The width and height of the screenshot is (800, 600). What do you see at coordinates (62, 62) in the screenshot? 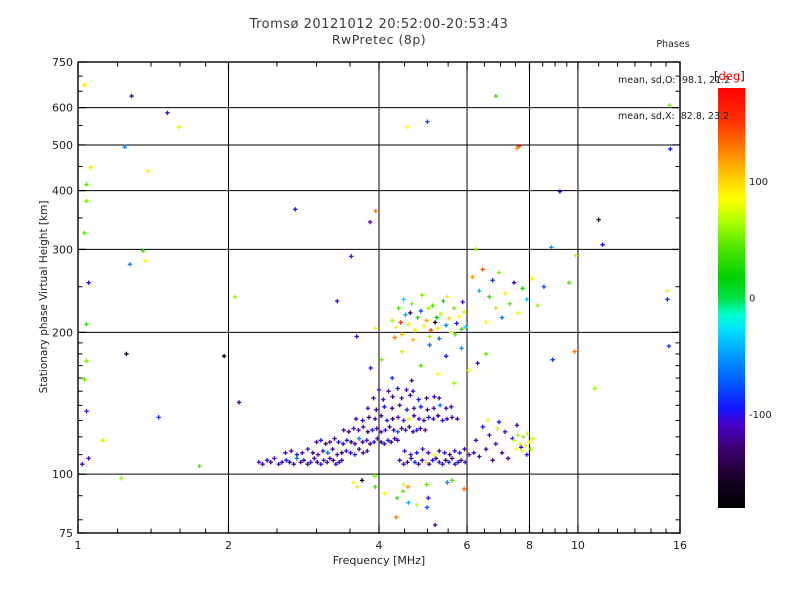
I see `y-tick-label: 750` at bounding box center [62, 62].